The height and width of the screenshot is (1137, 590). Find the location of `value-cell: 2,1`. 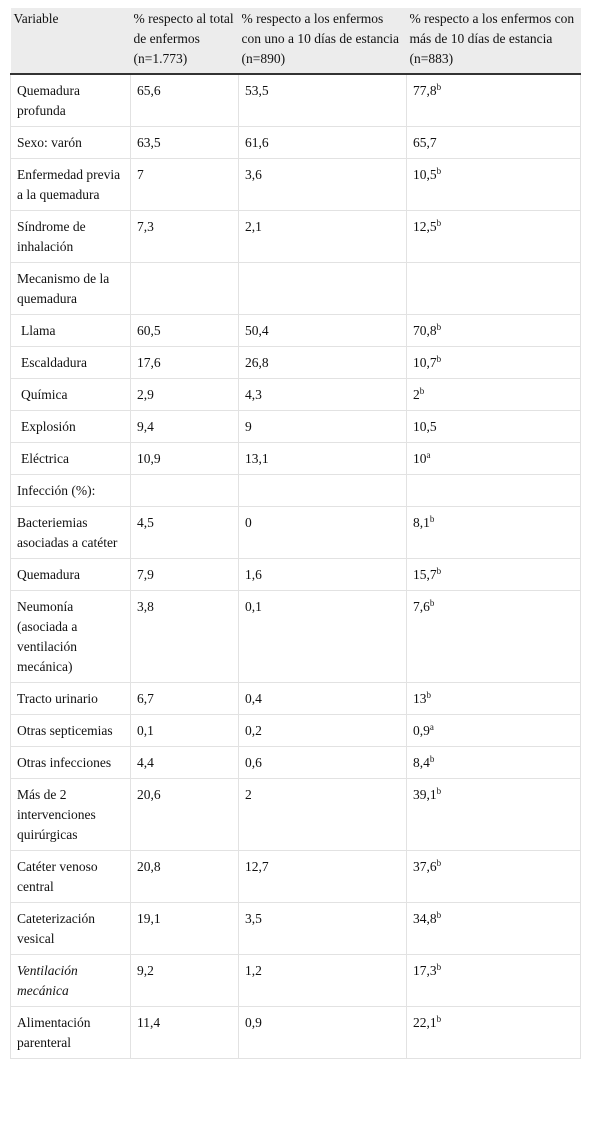

value-cell: 2,1 is located at coordinates (322, 236).